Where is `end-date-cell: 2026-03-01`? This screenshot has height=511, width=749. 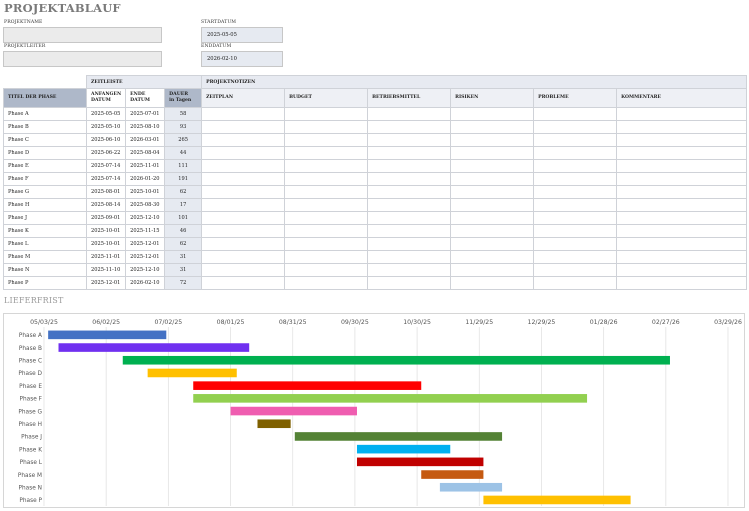
end-date-cell: 2026-03-01 is located at coordinates (145, 140).